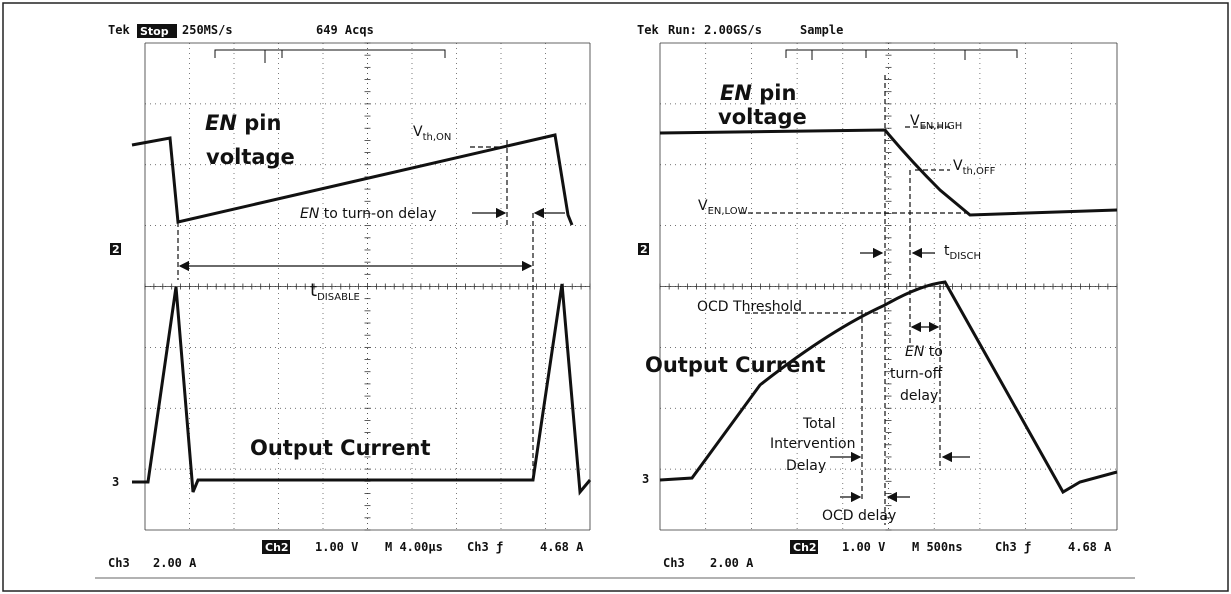  Describe the element at coordinates (962, 252) in the screenshot. I see `t-disch: tDISCH` at that location.